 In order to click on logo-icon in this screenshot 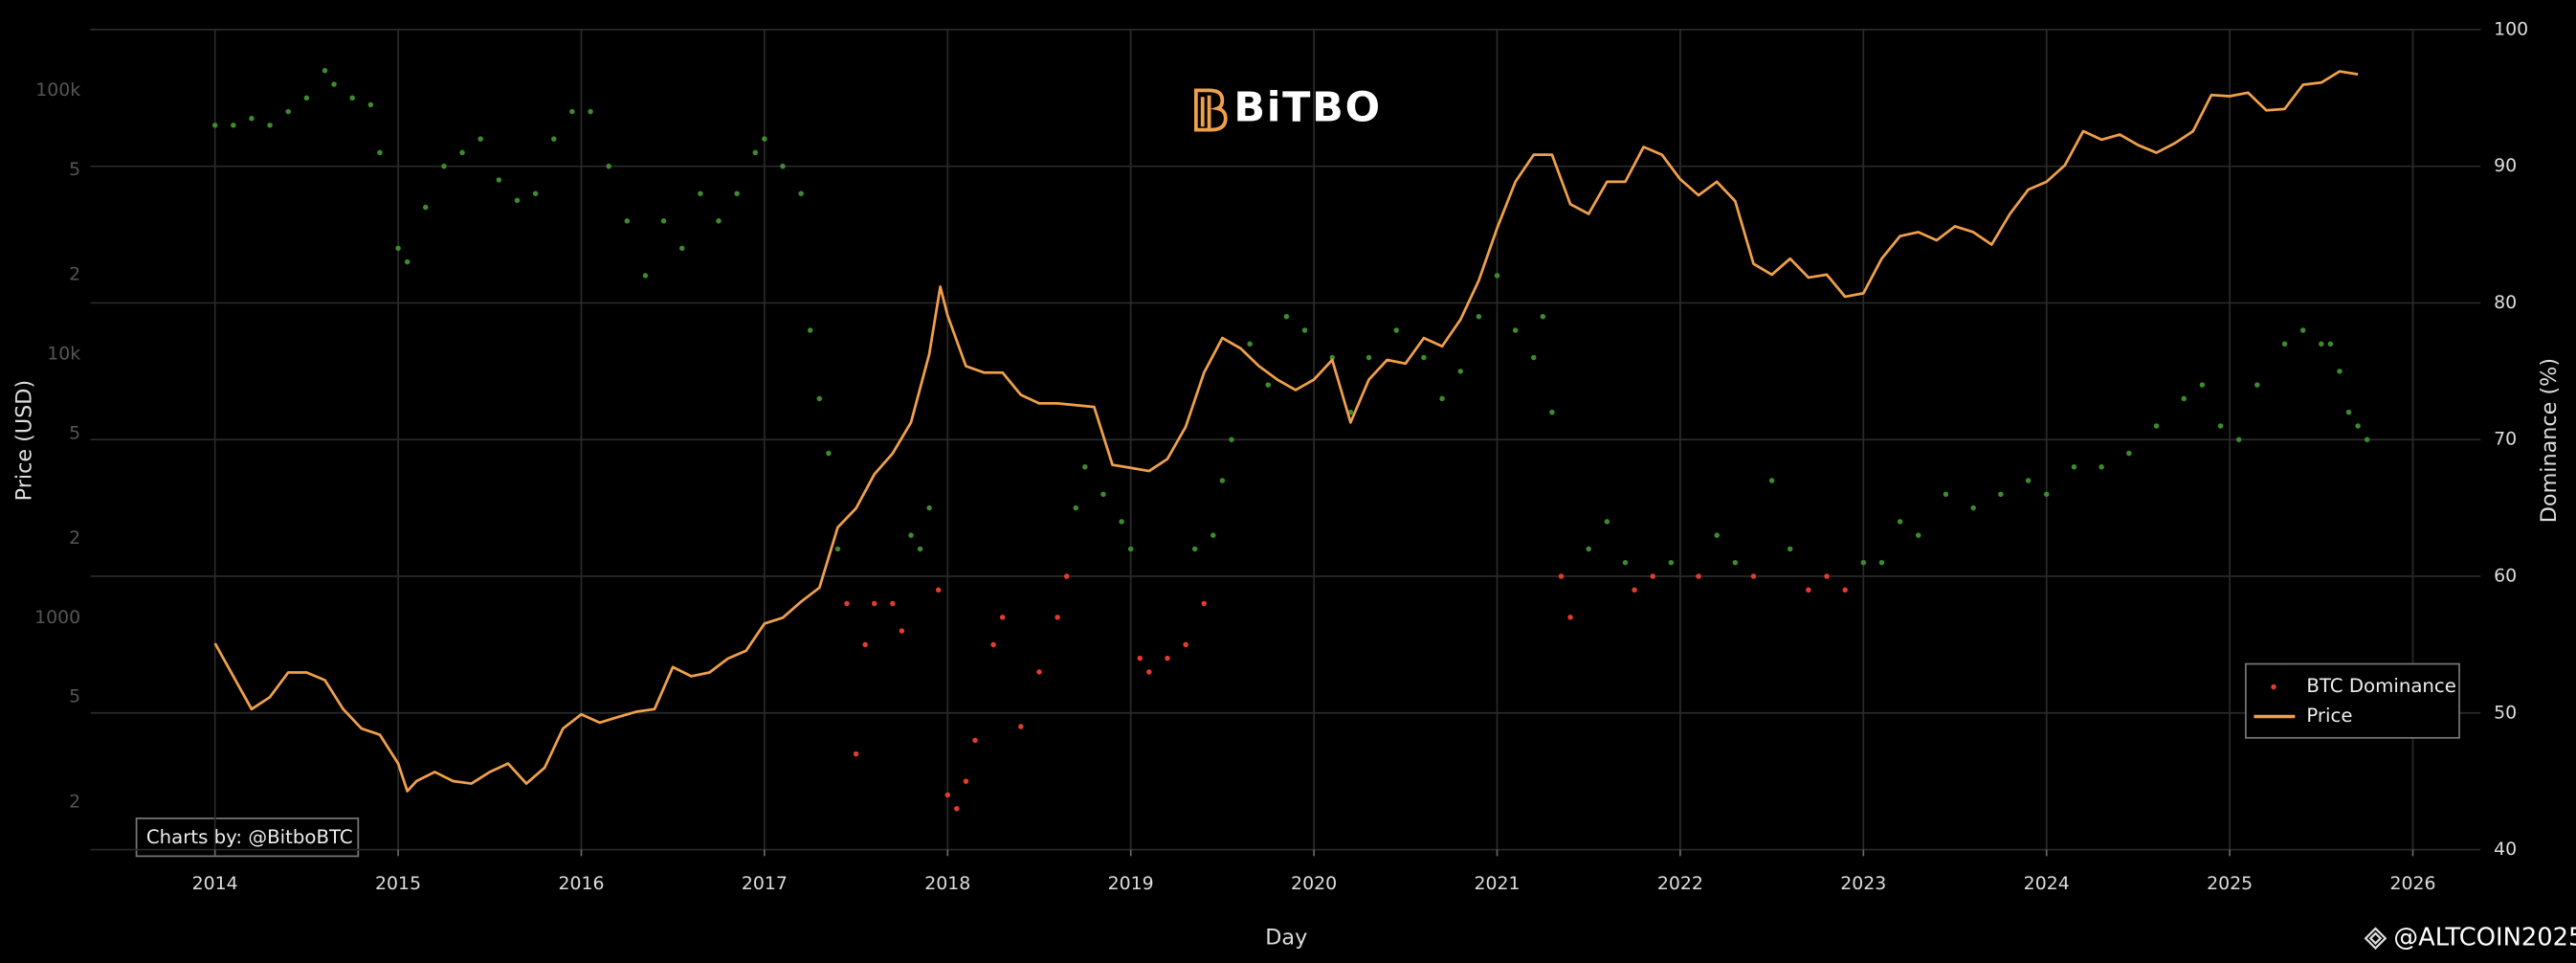, I will do `click(1210, 110)`.